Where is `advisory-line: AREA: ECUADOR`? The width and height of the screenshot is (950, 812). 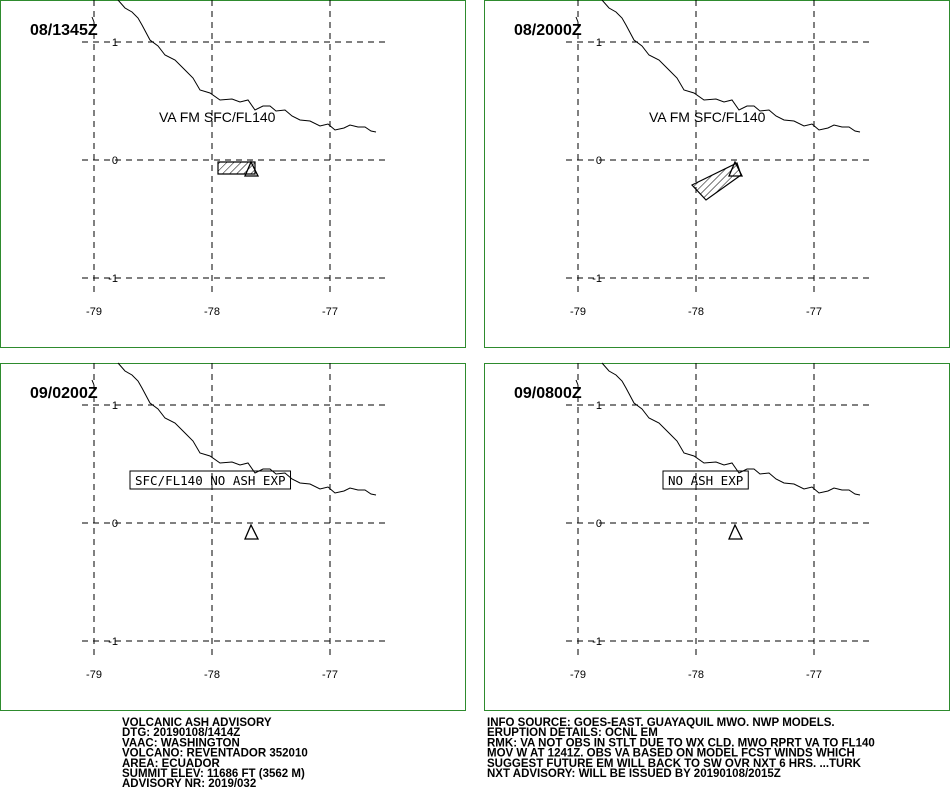
advisory-line: AREA: ECUADOR is located at coordinates (171, 764).